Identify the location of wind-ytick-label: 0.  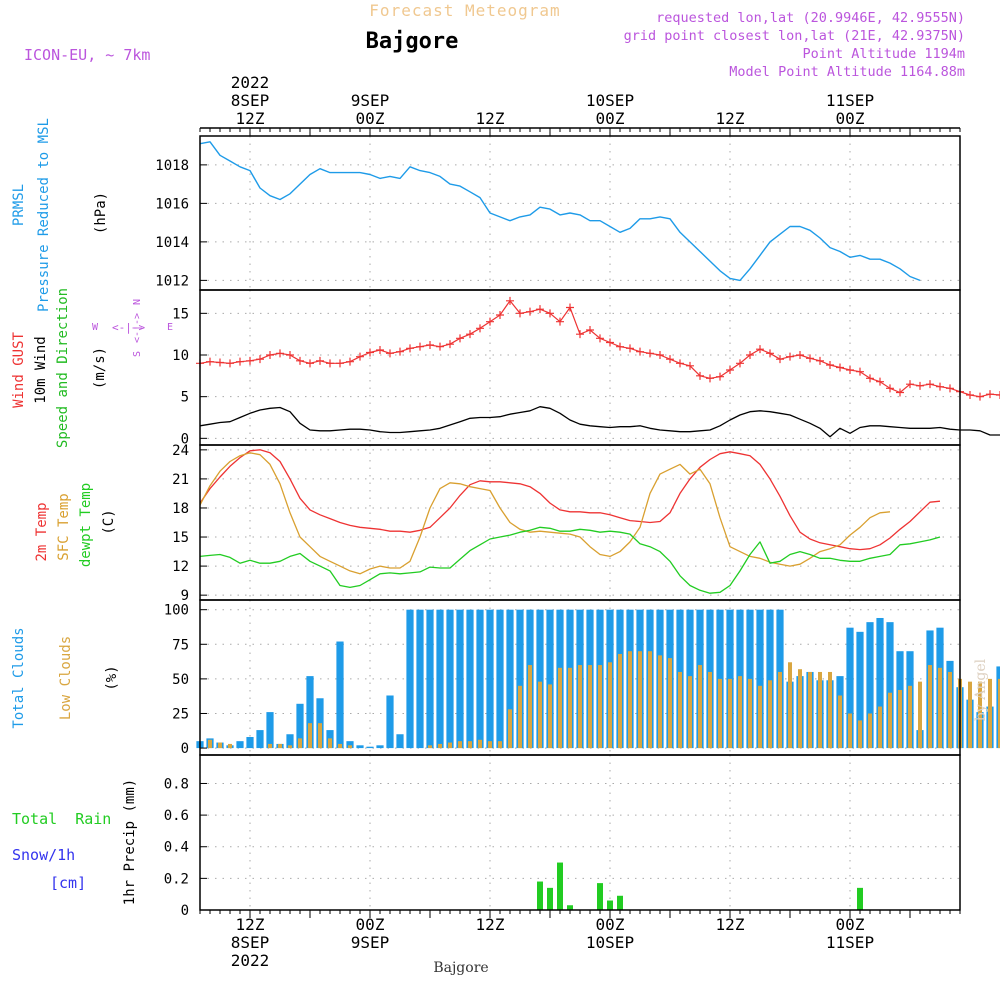
(185, 439).